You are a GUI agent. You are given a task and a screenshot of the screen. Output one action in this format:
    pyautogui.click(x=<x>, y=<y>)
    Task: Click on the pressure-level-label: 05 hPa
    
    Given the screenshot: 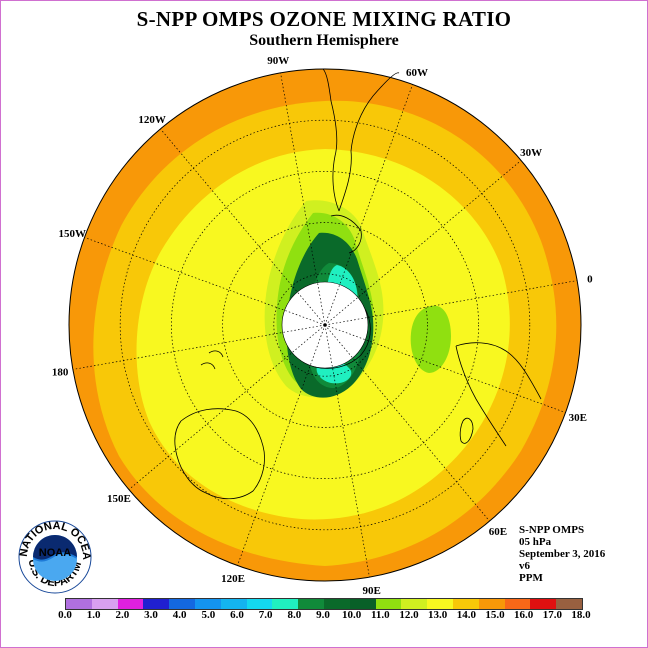 What is the action you would take?
    pyautogui.click(x=535, y=542)
    